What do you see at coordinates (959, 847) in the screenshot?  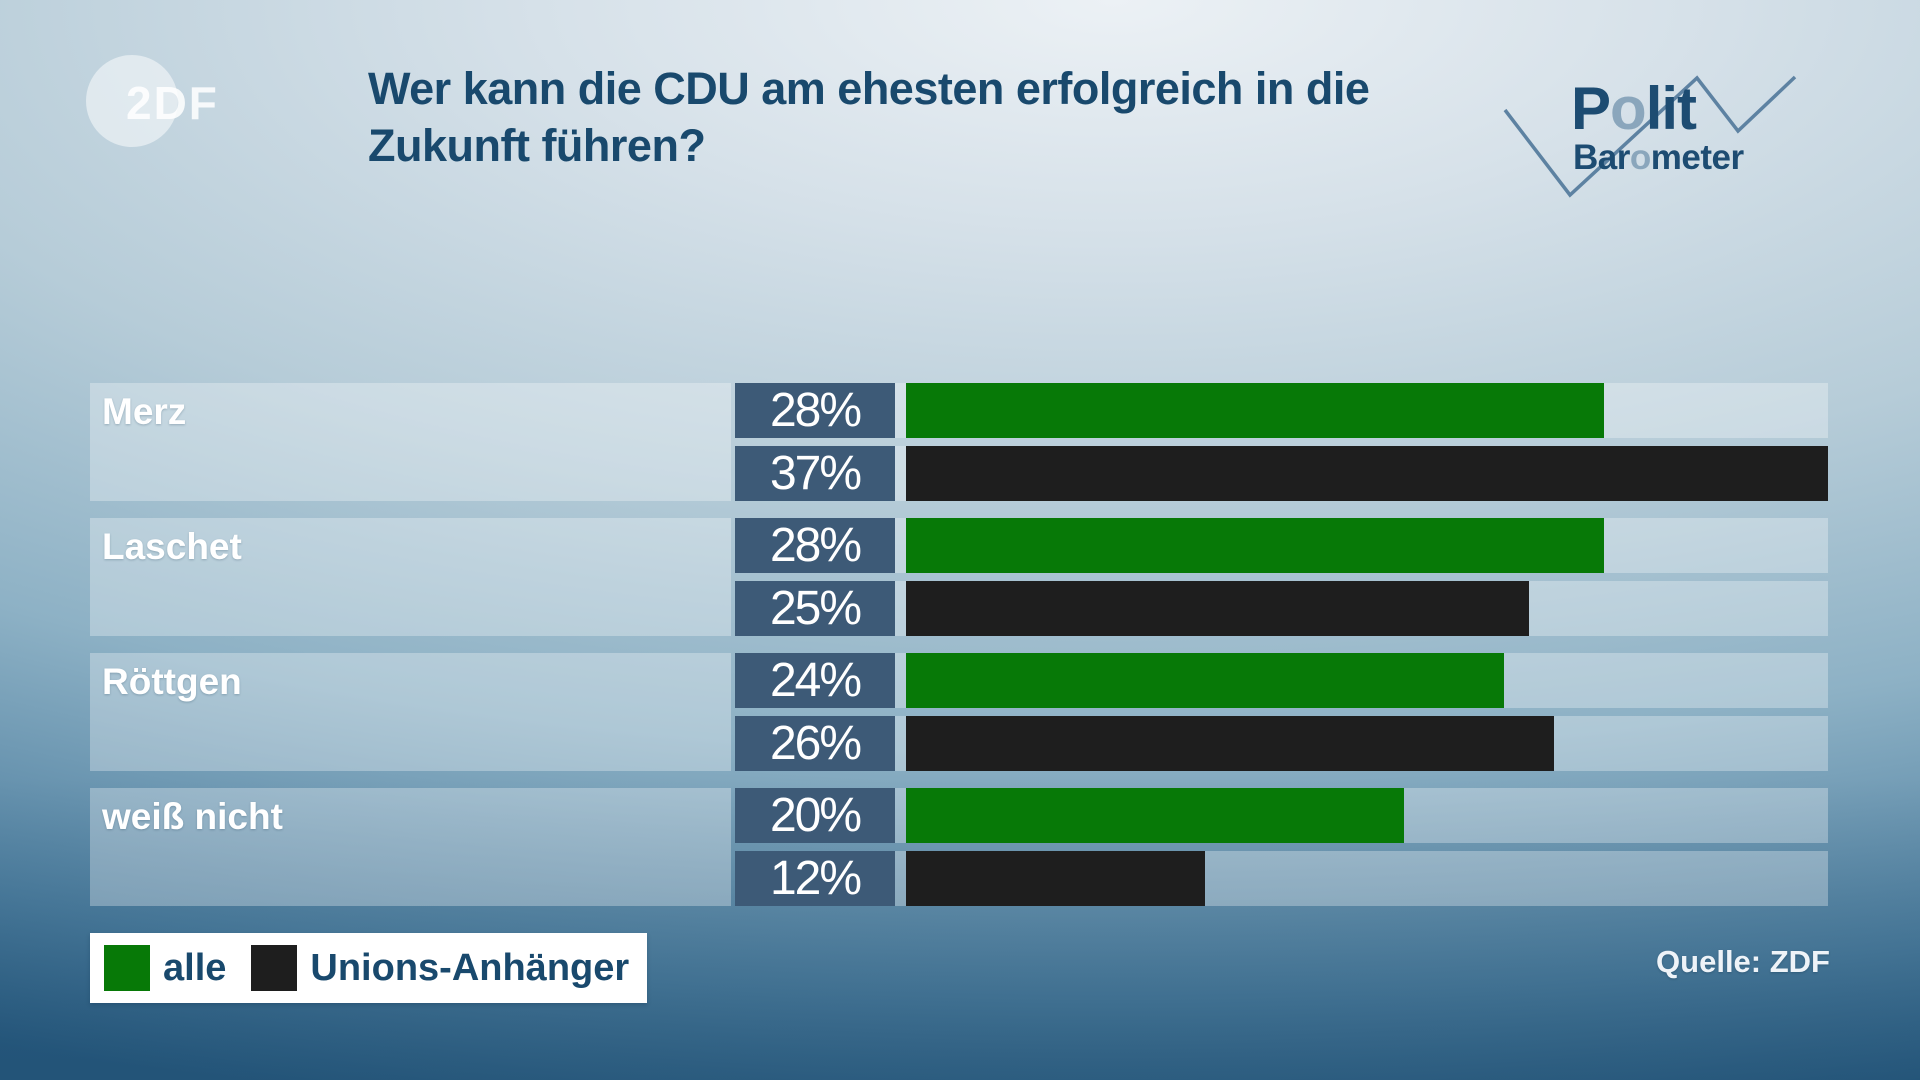 I see `category-row: weiß nicht 20% 12%` at bounding box center [959, 847].